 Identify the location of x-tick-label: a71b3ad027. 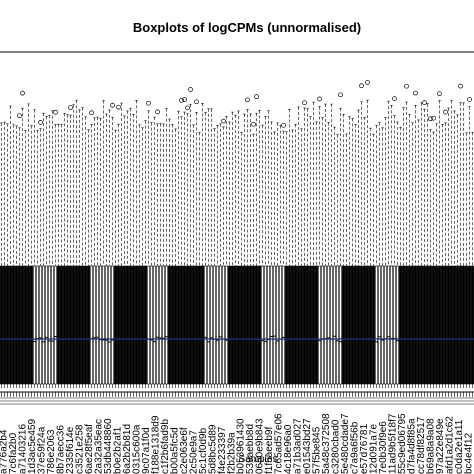
(298, 446).